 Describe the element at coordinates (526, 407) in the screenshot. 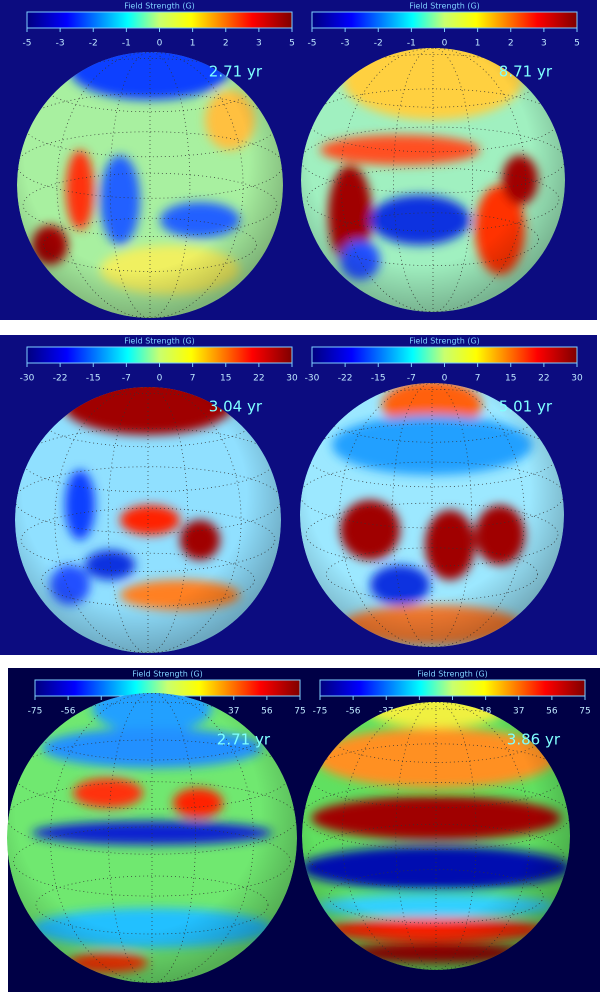

I see `time-label: 5.01 yr` at that location.